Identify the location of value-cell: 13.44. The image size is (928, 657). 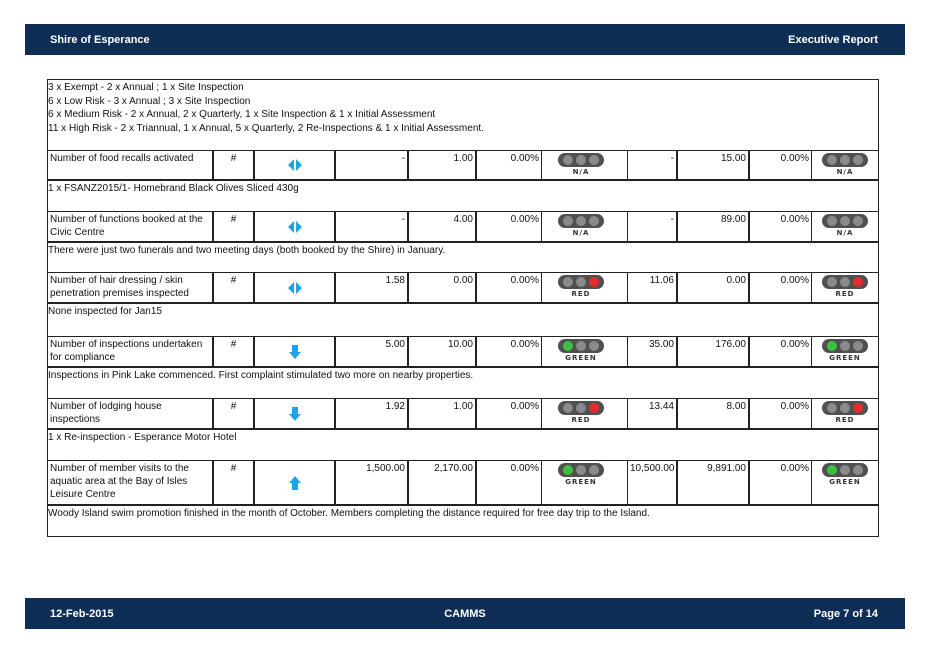
(652, 413).